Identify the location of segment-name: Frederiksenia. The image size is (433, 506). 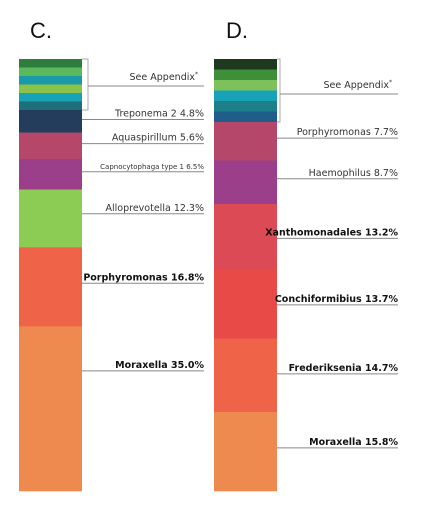
(327, 368).